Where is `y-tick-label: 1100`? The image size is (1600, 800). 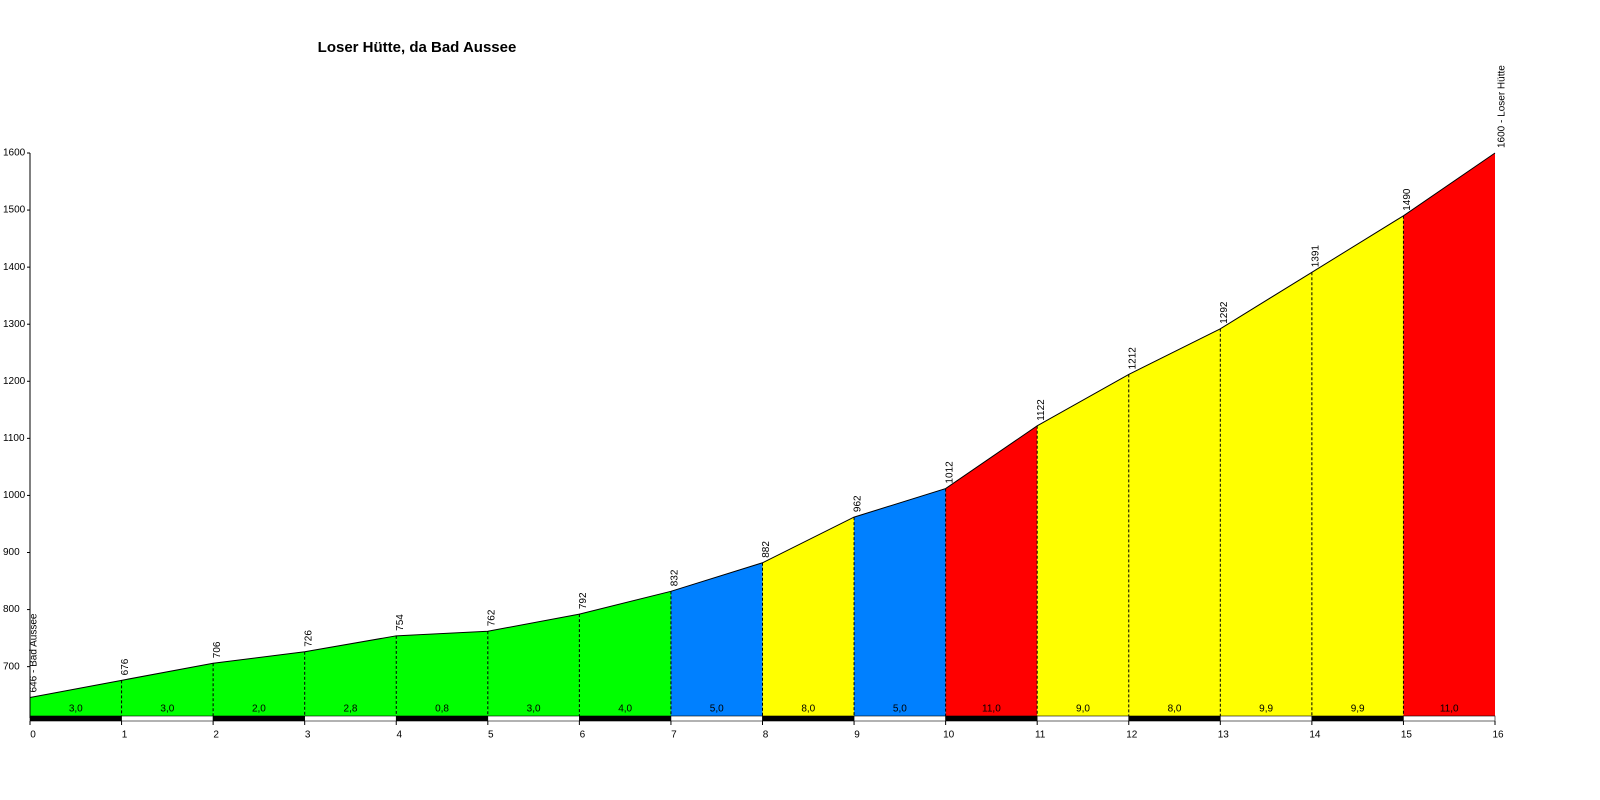 y-tick-label: 1100 is located at coordinates (14, 438).